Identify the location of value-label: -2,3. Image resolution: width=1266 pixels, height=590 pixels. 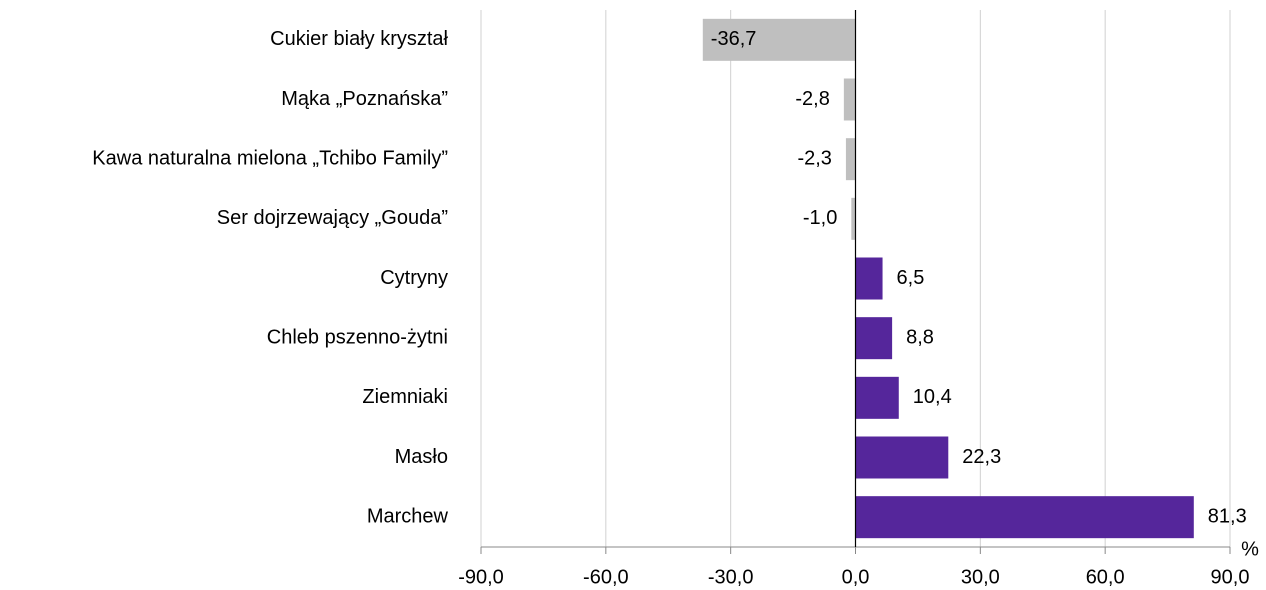
(814, 158).